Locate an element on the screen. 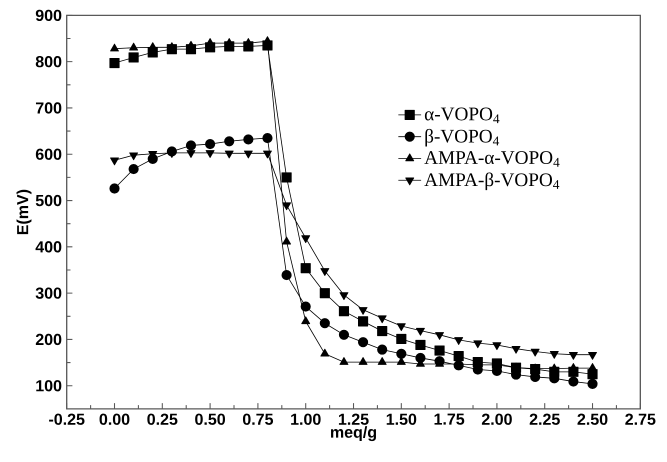  y-axis-title: E(mV) is located at coordinates (24, 212).